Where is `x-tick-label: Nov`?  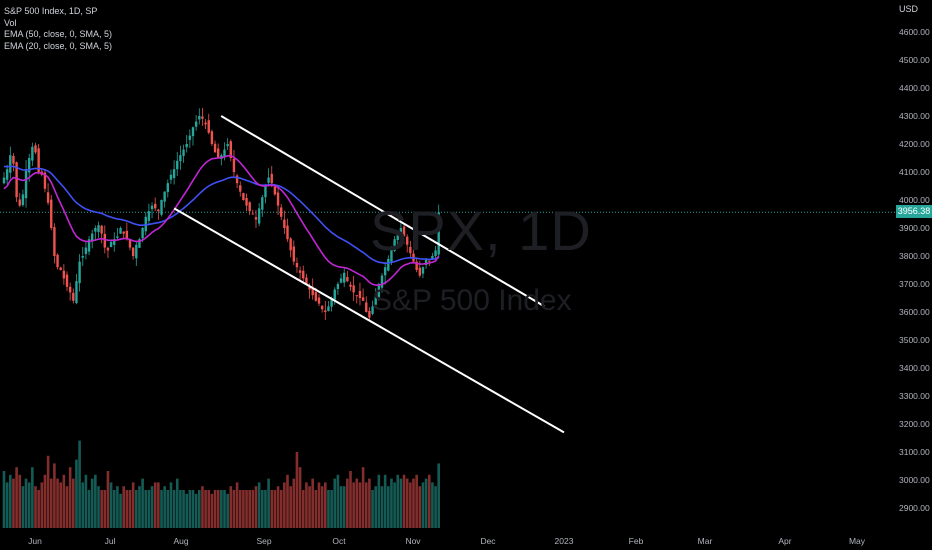 x-tick-label: Nov is located at coordinates (413, 541).